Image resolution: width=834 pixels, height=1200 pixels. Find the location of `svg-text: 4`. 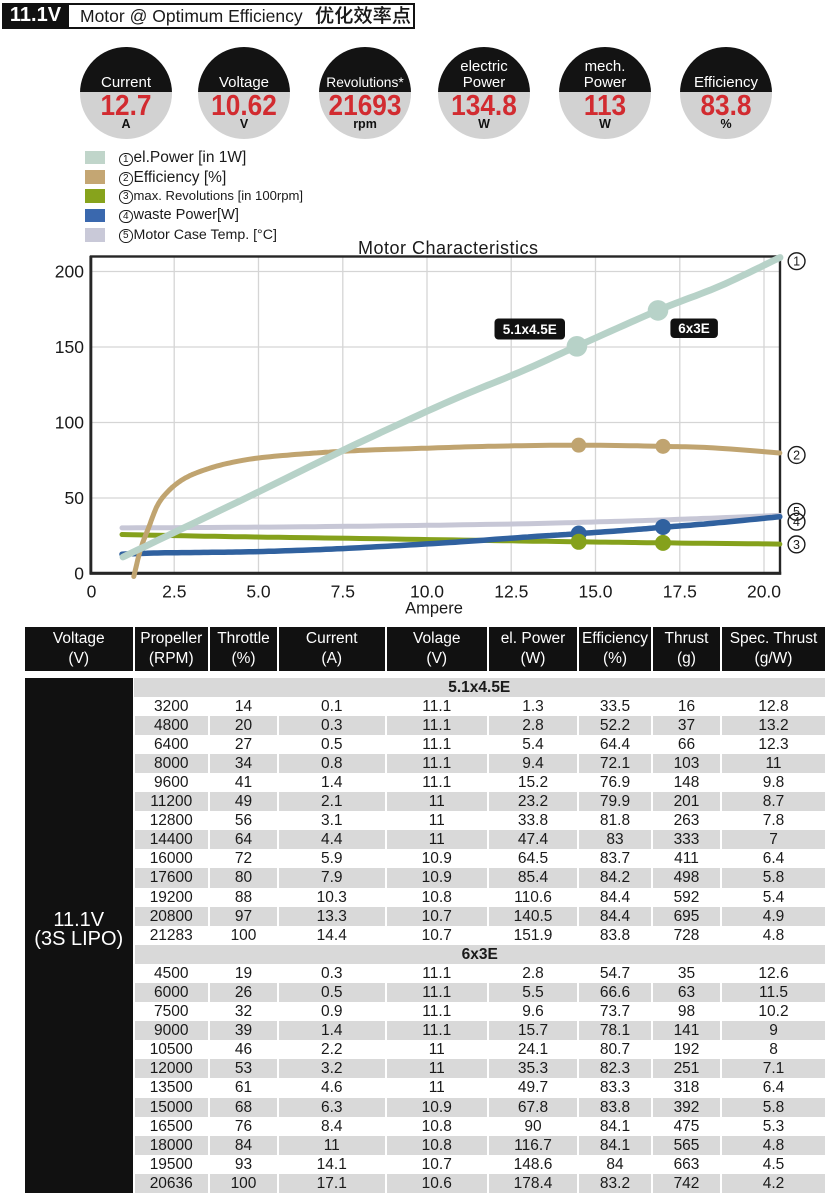

svg-text: 4 is located at coordinates (796, 522).